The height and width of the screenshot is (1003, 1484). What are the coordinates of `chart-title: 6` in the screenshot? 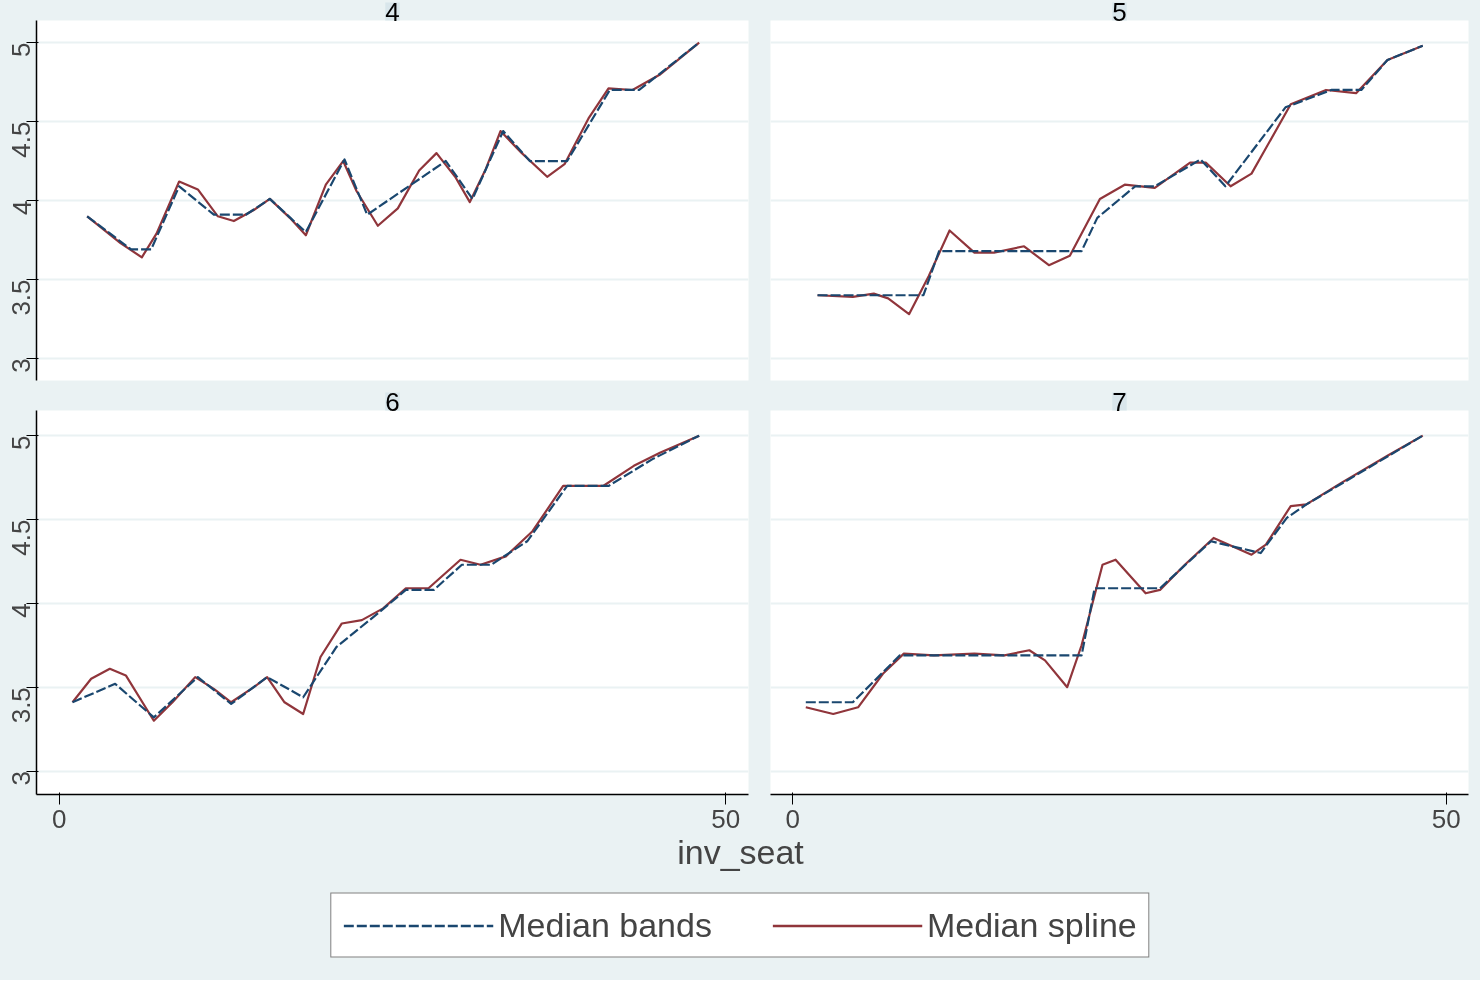 It's located at (392, 401).